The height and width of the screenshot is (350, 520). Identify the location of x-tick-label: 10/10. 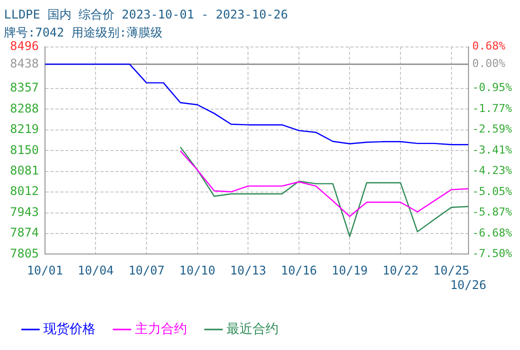
(197, 271).